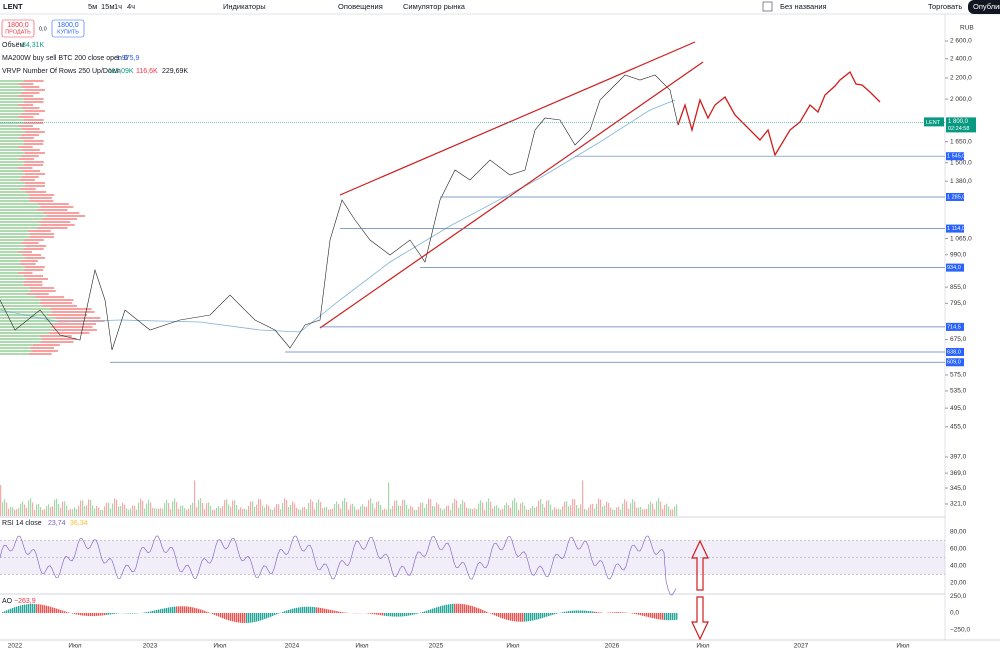  Describe the element at coordinates (244, 6) in the screenshot. I see `indicators-button: Индикаторы` at that location.